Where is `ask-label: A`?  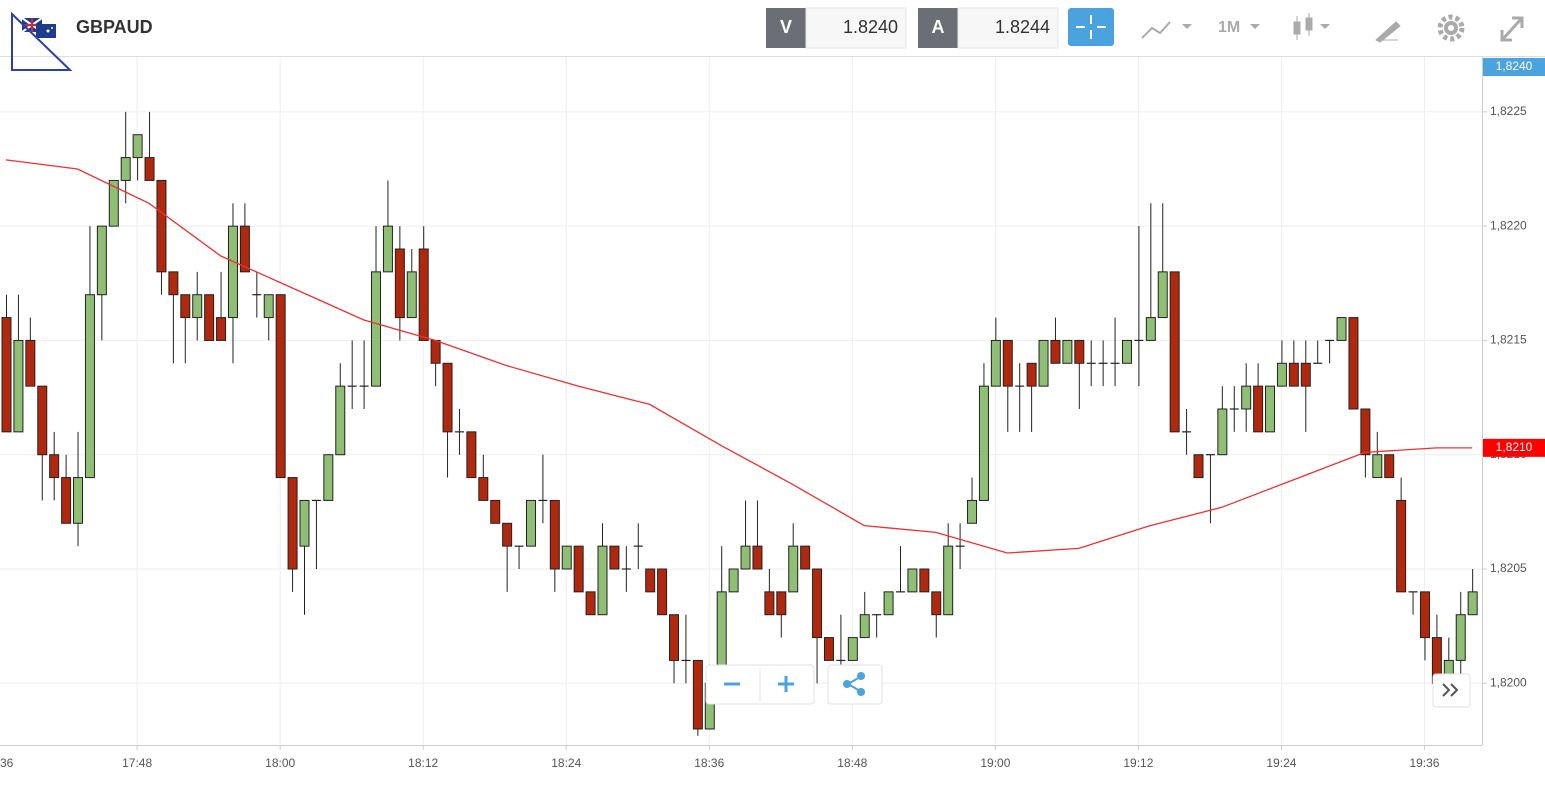 ask-label: A is located at coordinates (938, 27).